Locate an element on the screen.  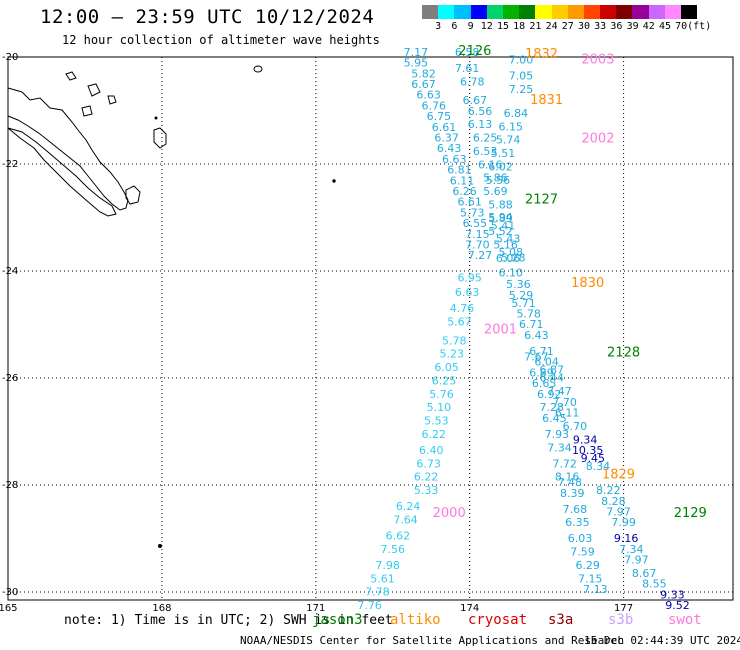
swh-value: 9.16 is located at coordinates (626, 538).